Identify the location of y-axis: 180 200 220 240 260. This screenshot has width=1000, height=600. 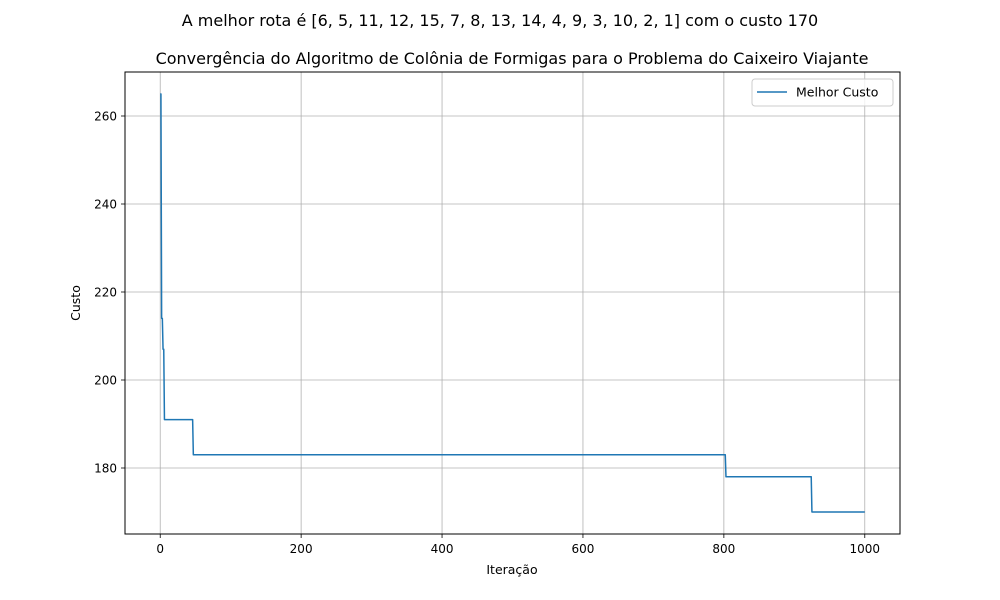
(109, 293).